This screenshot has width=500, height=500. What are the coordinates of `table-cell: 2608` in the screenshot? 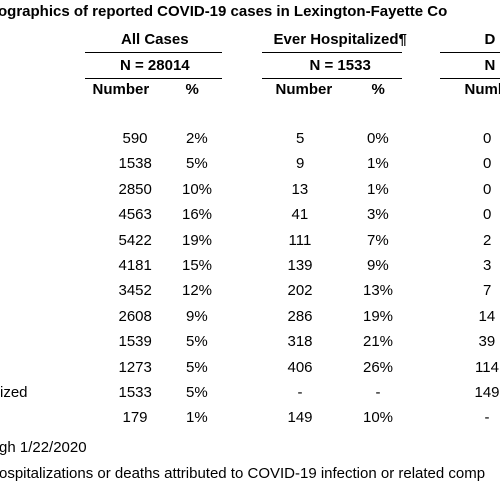 It's located at (135, 316).